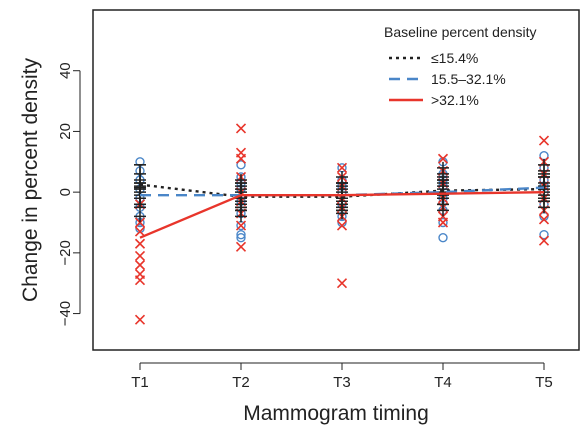 The image size is (580, 438). I want to click on y-axis-label: Change in percent density, so click(30, 180).